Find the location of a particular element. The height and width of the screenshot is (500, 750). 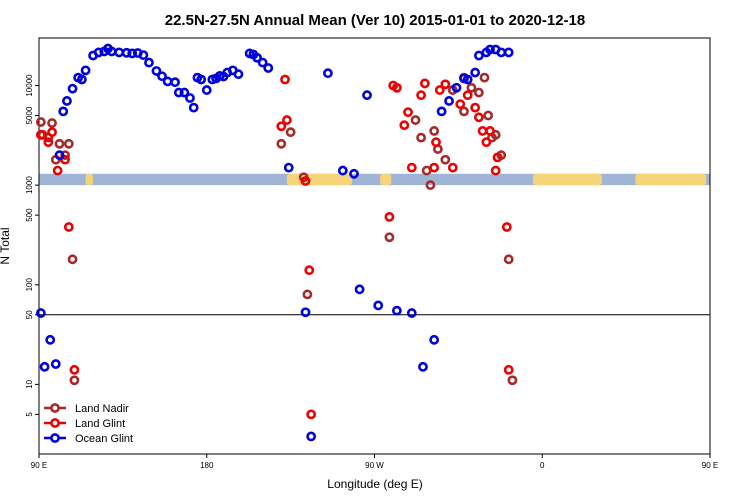

x-axis: 90 E 180 90 W 0 90 E is located at coordinates (374, 462).